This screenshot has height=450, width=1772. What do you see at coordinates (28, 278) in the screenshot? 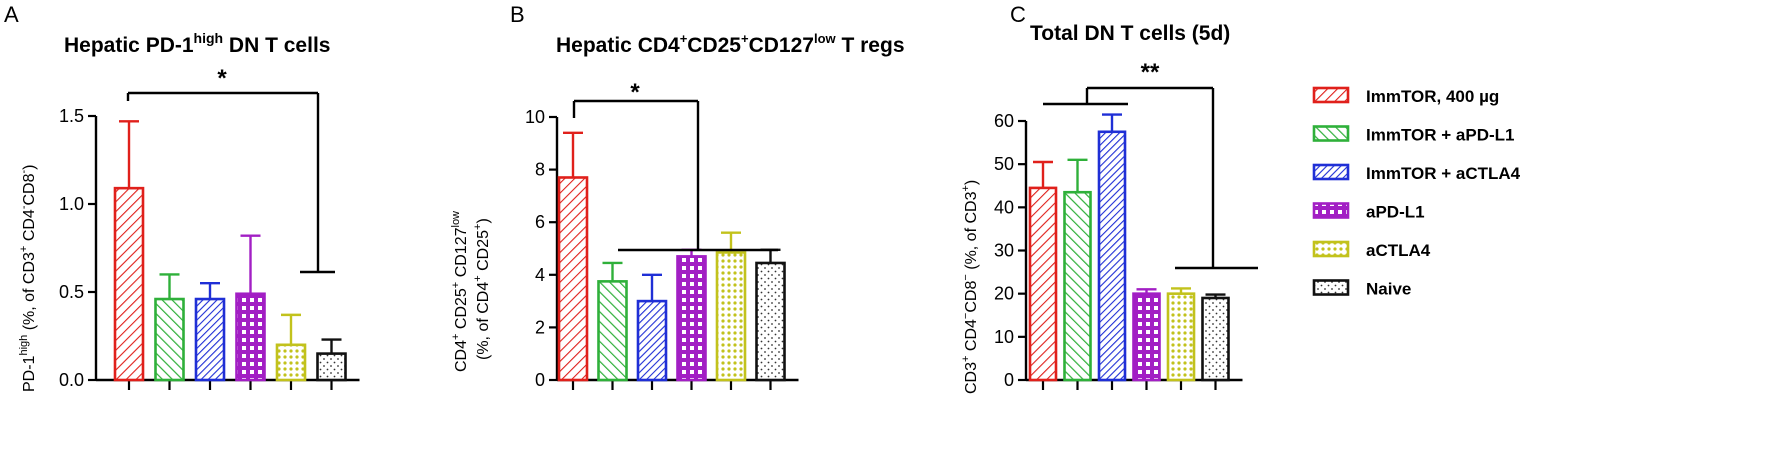
I see `y-axis-label-a: PD-1high (%, of CD3+ CD4-CD8-)` at bounding box center [28, 278].